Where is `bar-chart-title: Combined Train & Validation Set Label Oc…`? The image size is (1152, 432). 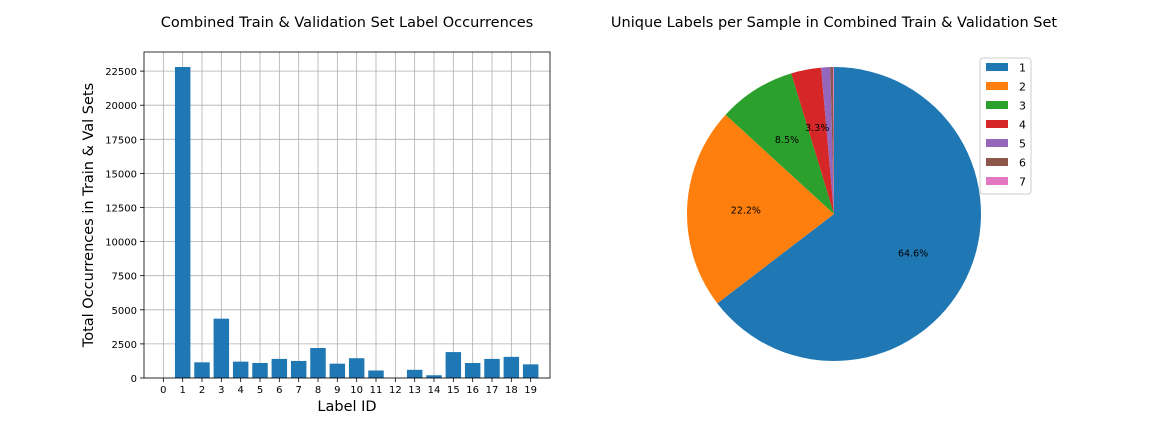
bar-chart-title: Combined Train & Validation Set Label Oc… is located at coordinates (347, 23).